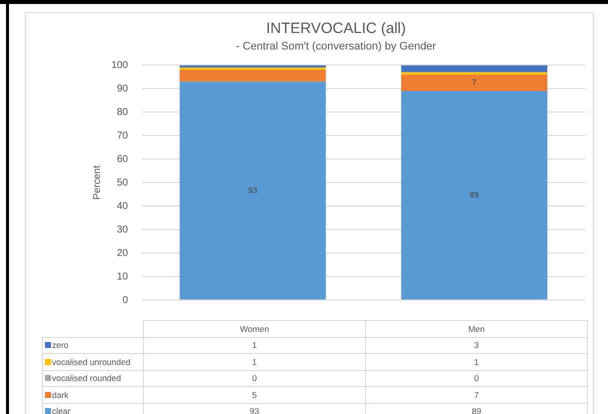  What do you see at coordinates (122, 253) in the screenshot?
I see `y-tick-label: 20` at bounding box center [122, 253].